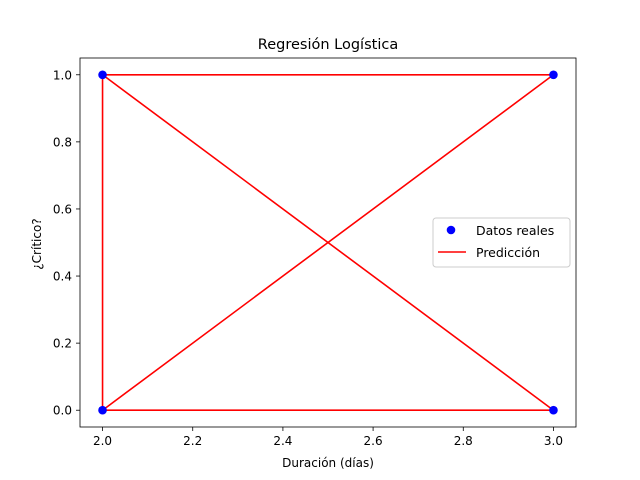 The height and width of the screenshot is (480, 640). What do you see at coordinates (328, 45) in the screenshot?
I see `chart-title: Regresión Logística` at bounding box center [328, 45].